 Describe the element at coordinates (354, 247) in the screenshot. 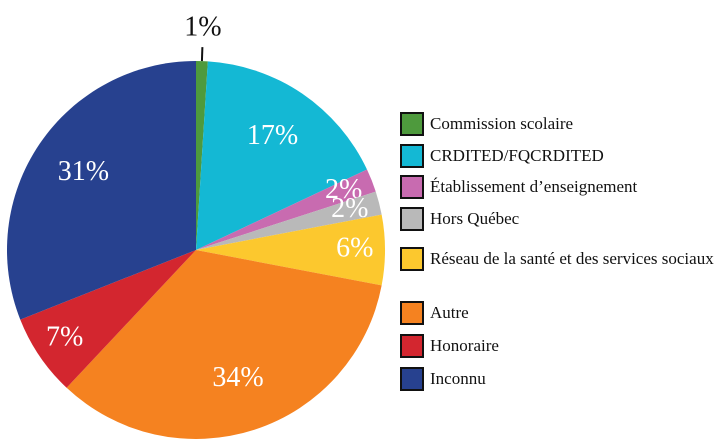

I see `value-label: 6%` at that location.